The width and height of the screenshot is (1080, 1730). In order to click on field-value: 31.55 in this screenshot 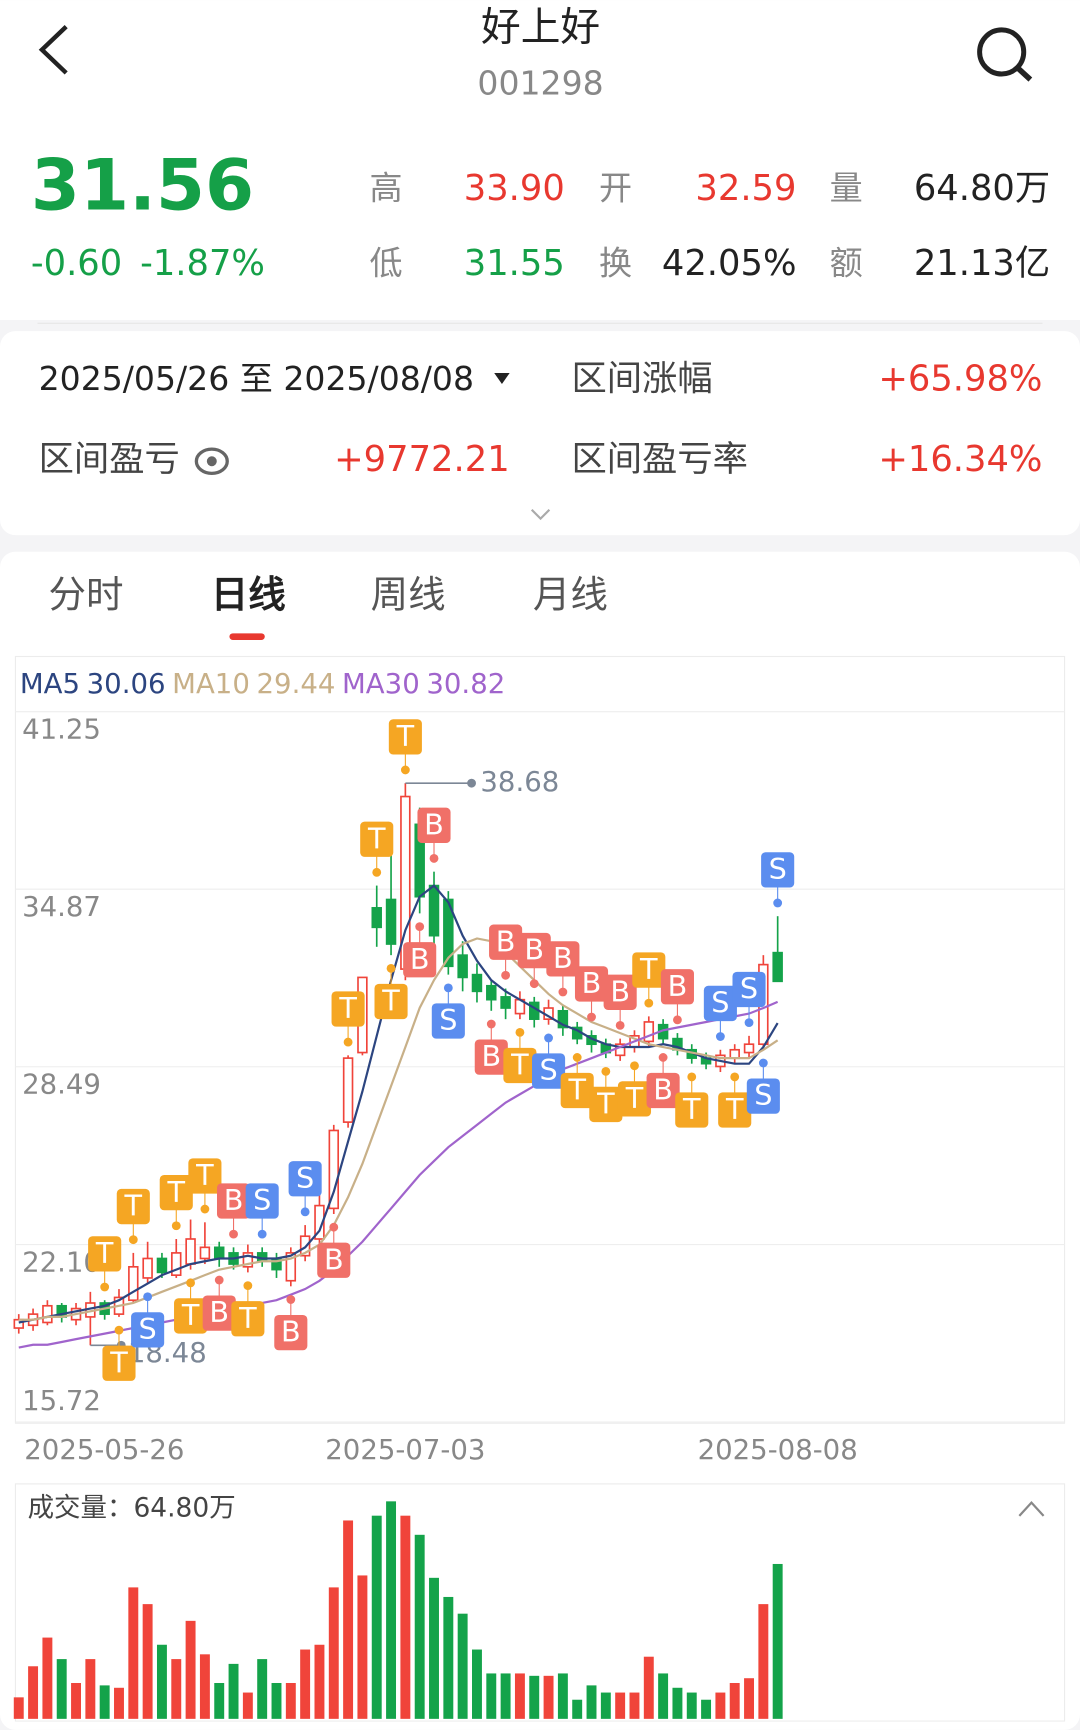, I will do `click(514, 263)`.